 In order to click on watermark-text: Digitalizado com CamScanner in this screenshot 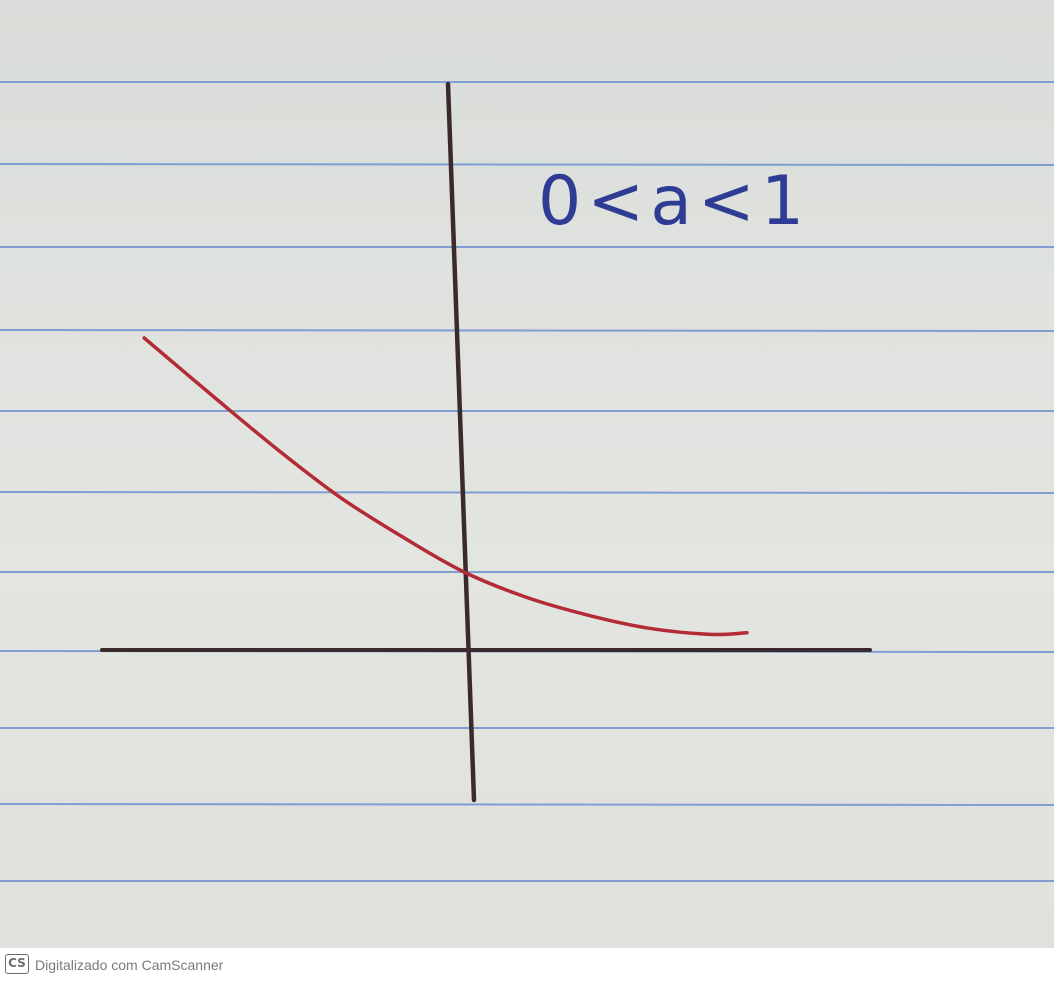, I will do `click(129, 965)`.